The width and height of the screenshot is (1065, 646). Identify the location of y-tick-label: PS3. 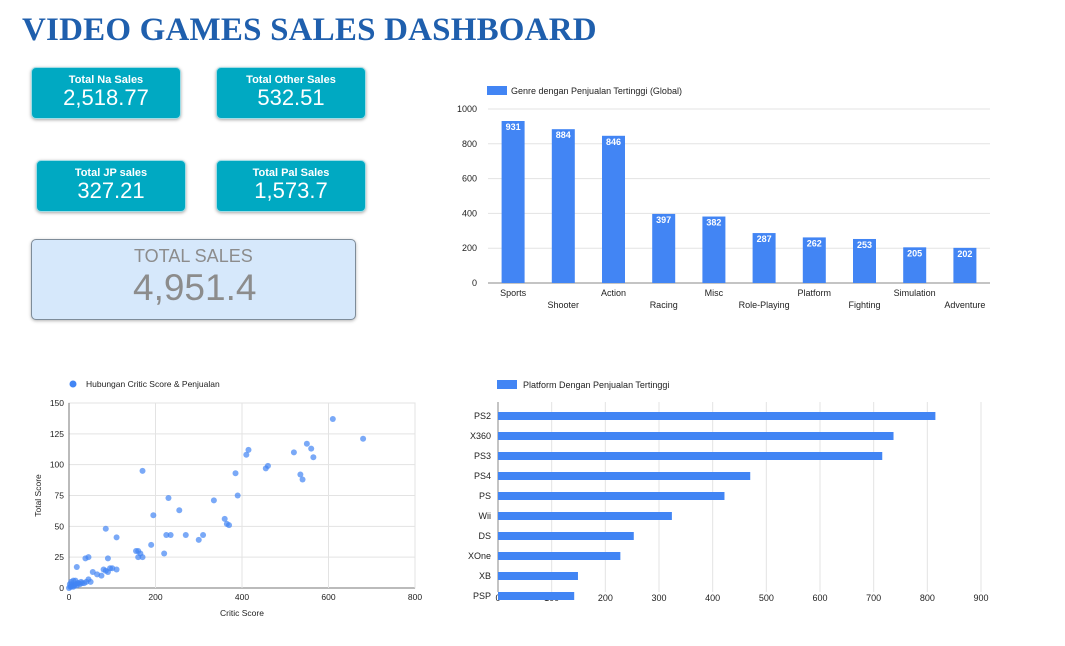
(482, 456).